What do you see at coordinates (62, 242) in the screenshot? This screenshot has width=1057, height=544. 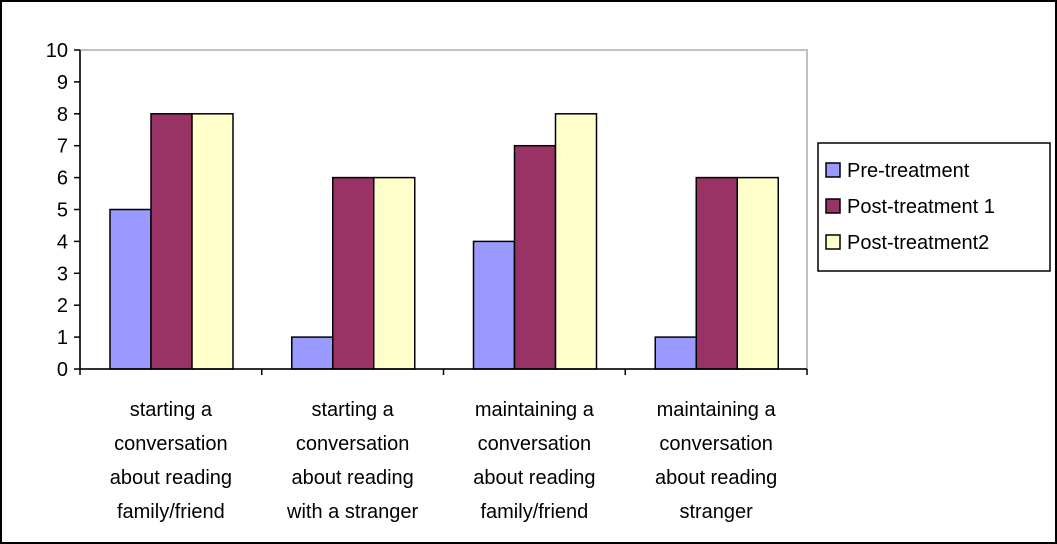 I see `y-tick-label: 4` at bounding box center [62, 242].